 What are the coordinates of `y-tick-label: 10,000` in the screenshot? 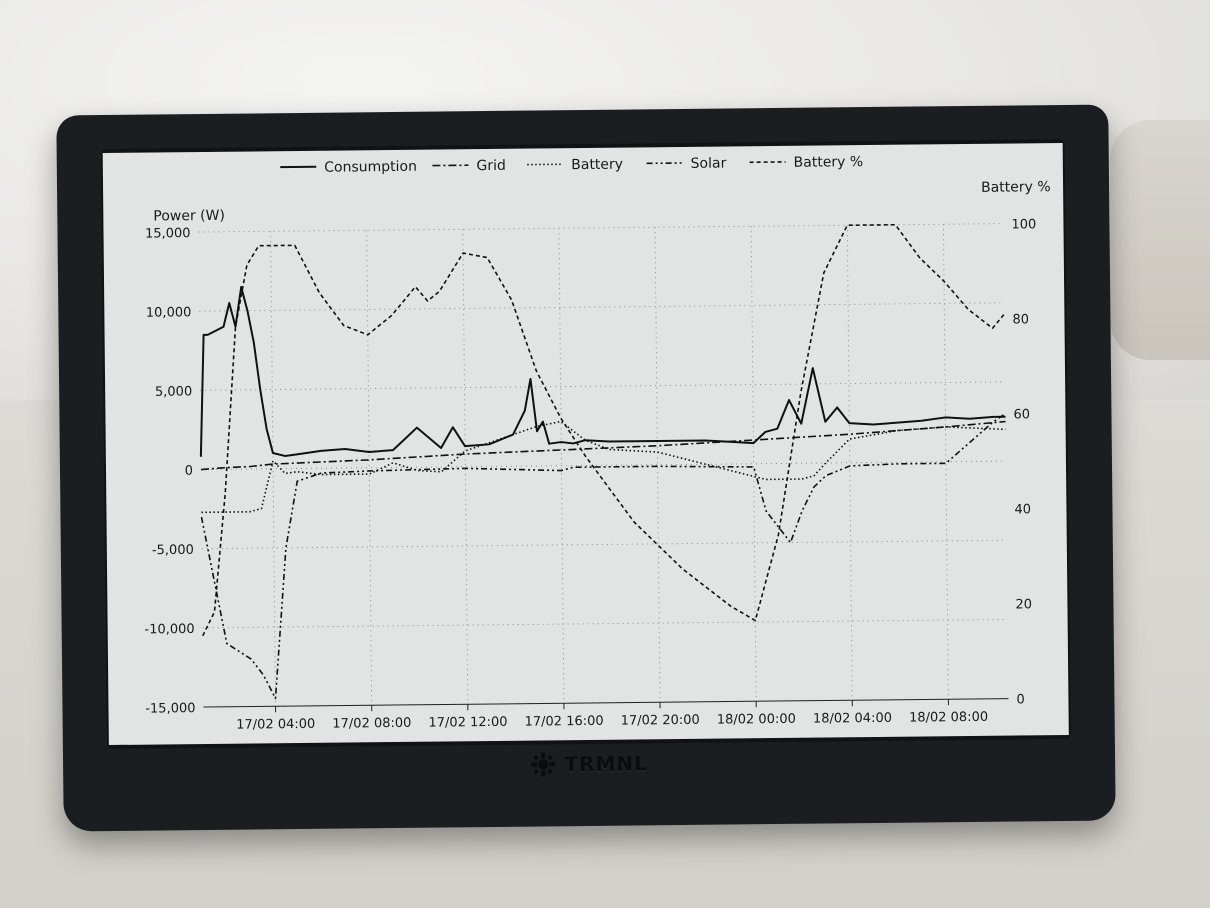 It's located at (169, 312).